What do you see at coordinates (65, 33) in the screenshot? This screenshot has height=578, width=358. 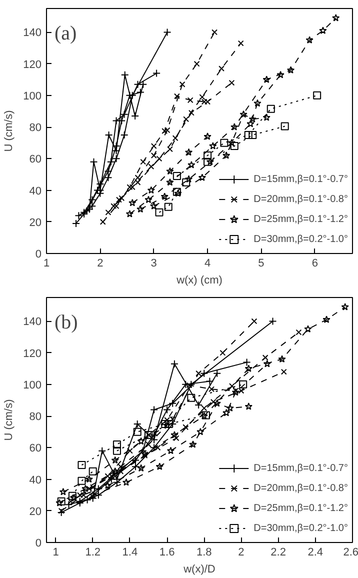 I see `annotation: (a)` at bounding box center [65, 33].